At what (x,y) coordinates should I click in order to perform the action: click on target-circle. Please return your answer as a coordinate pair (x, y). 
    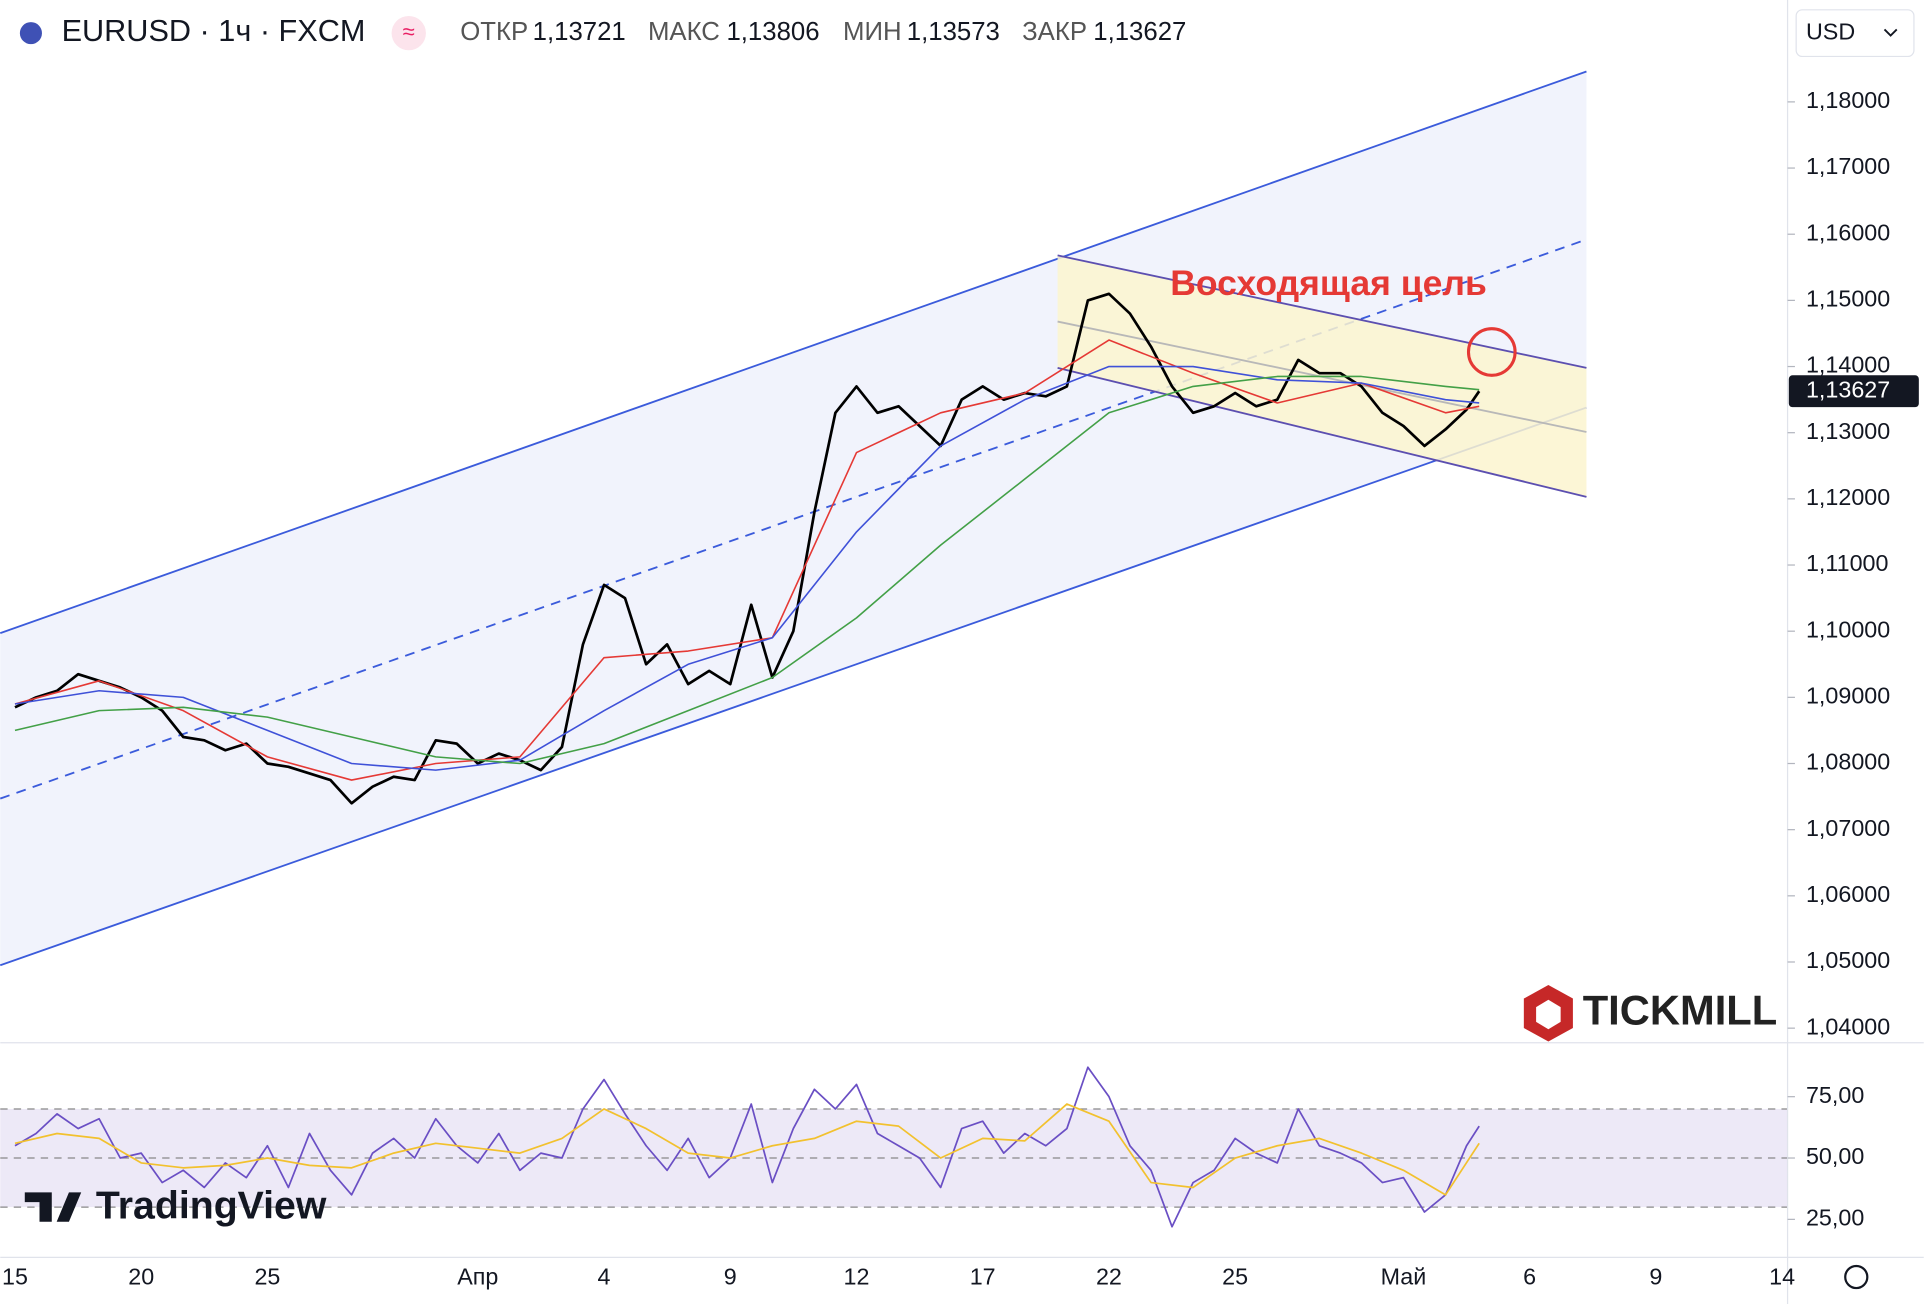
    Looking at the image, I should click on (1491, 352).